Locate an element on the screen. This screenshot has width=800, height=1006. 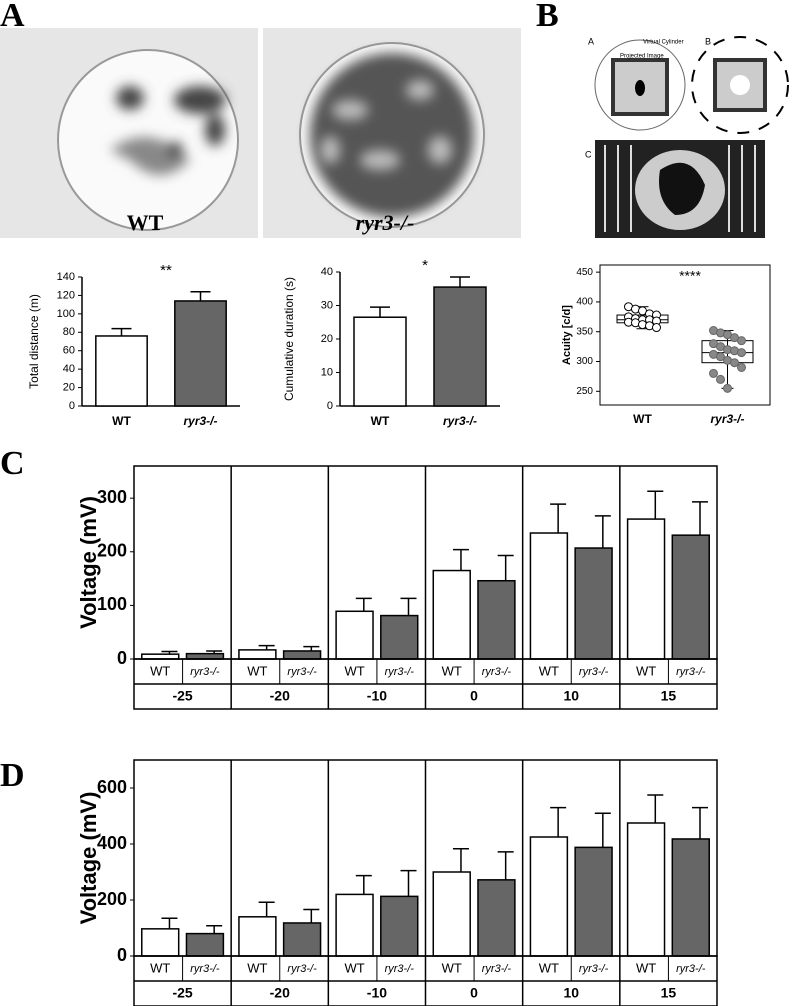
y-tick-label: 250 is located at coordinates (584, 391).